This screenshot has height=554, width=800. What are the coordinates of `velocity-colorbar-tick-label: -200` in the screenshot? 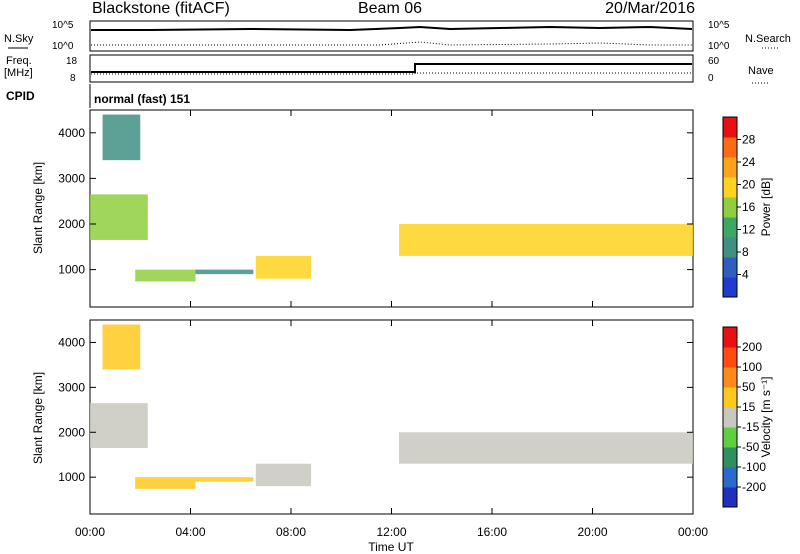 It's located at (754, 487).